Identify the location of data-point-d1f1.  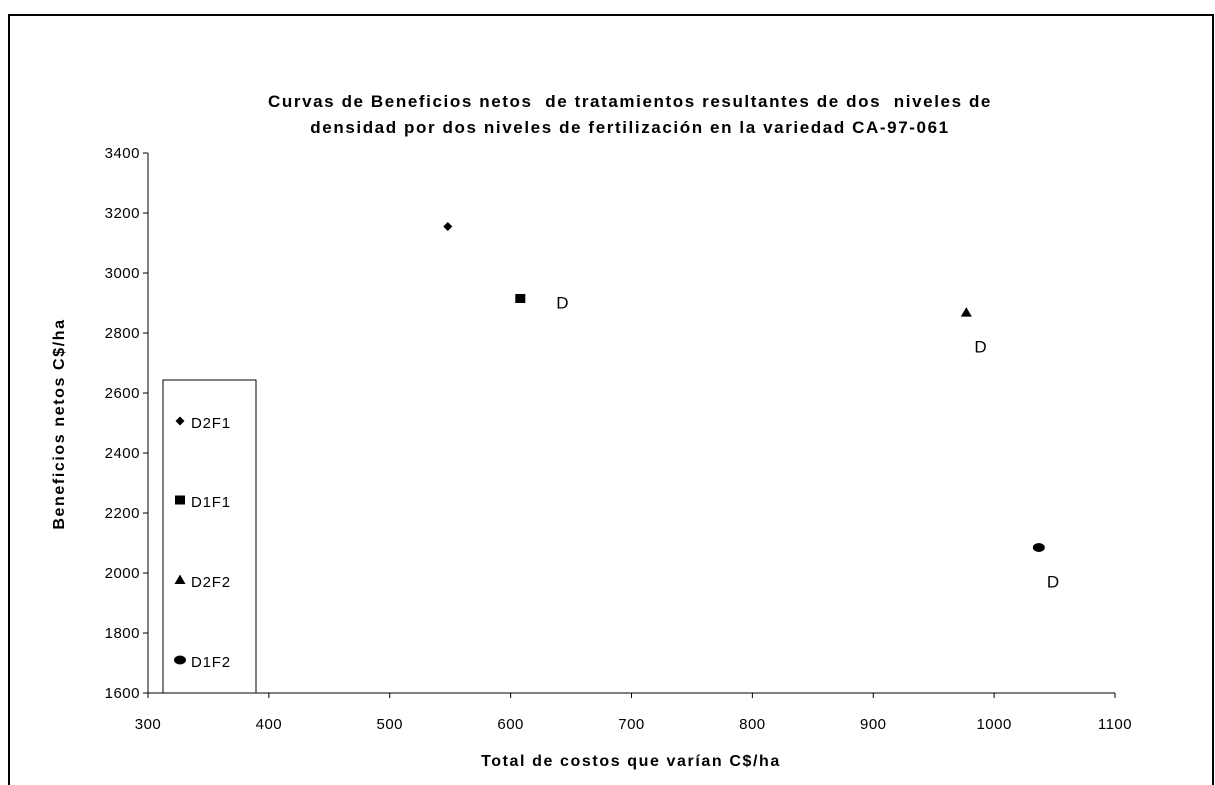
(520, 298).